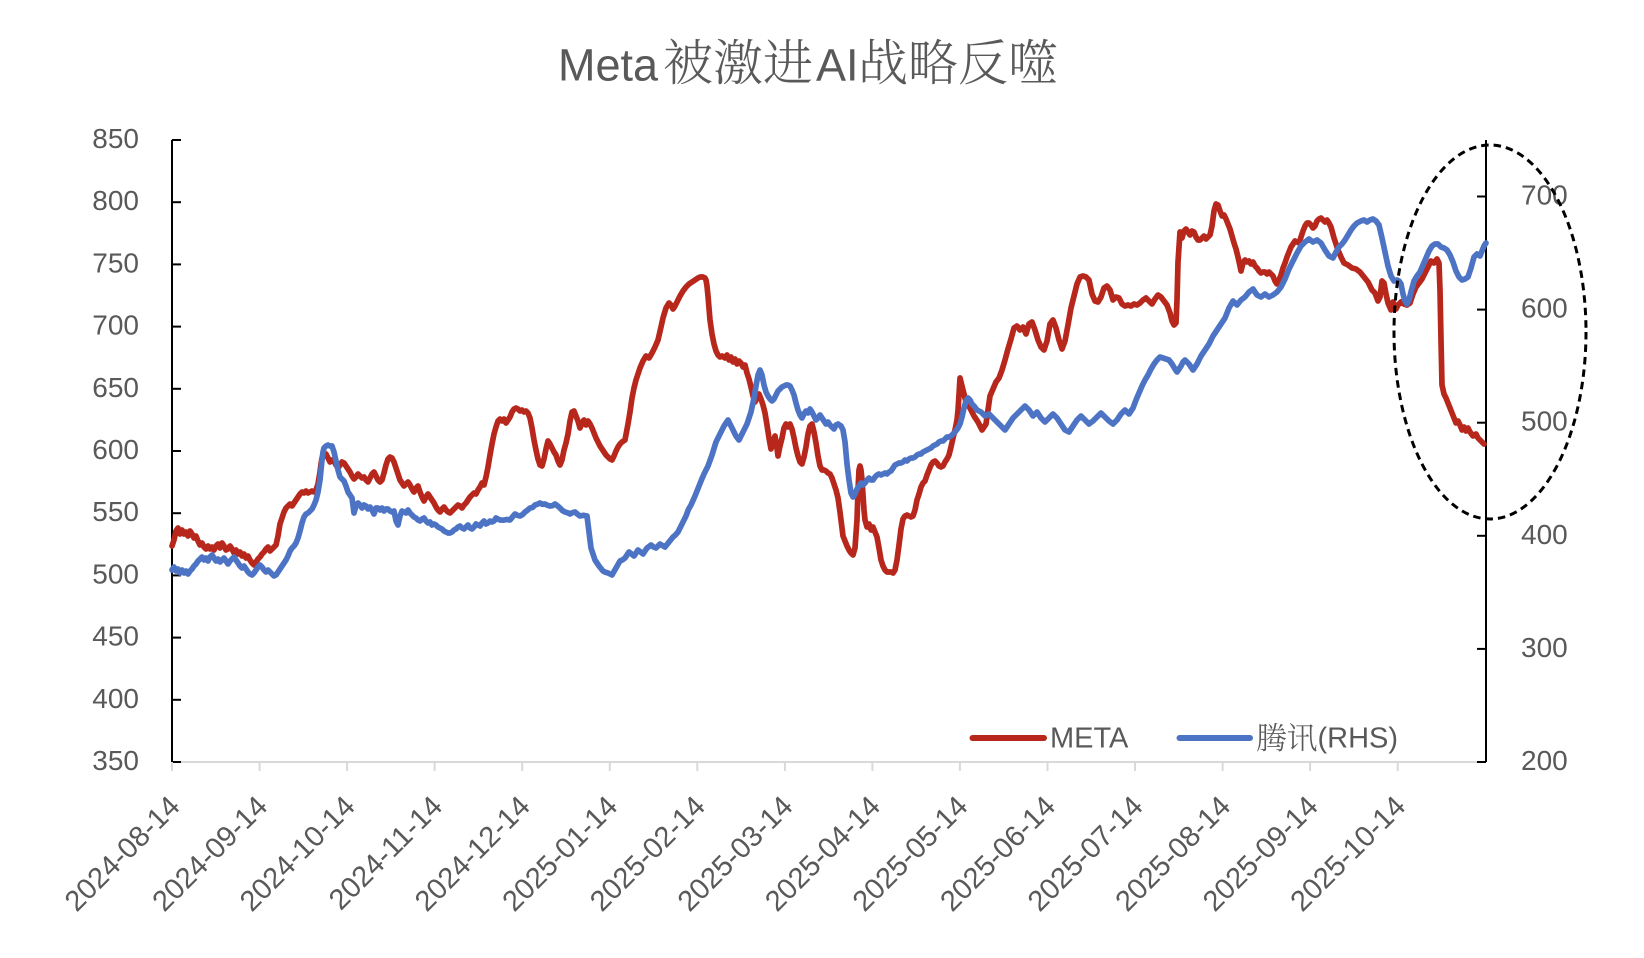 Image resolution: width=1644 pixels, height=958 pixels. What do you see at coordinates (1089, 739) in the screenshot?
I see `svg-text: META` at bounding box center [1089, 739].